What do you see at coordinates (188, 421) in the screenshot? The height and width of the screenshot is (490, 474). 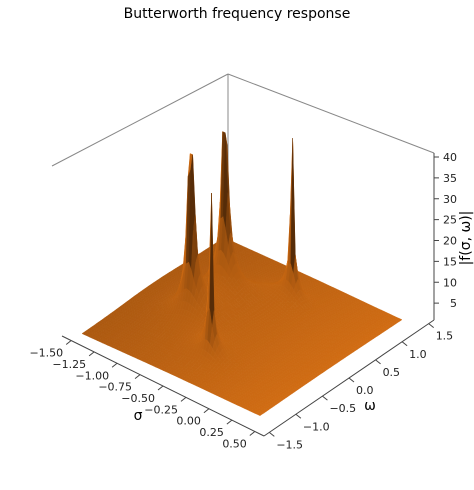 I see `x-tick-label: 0.00` at bounding box center [188, 421].